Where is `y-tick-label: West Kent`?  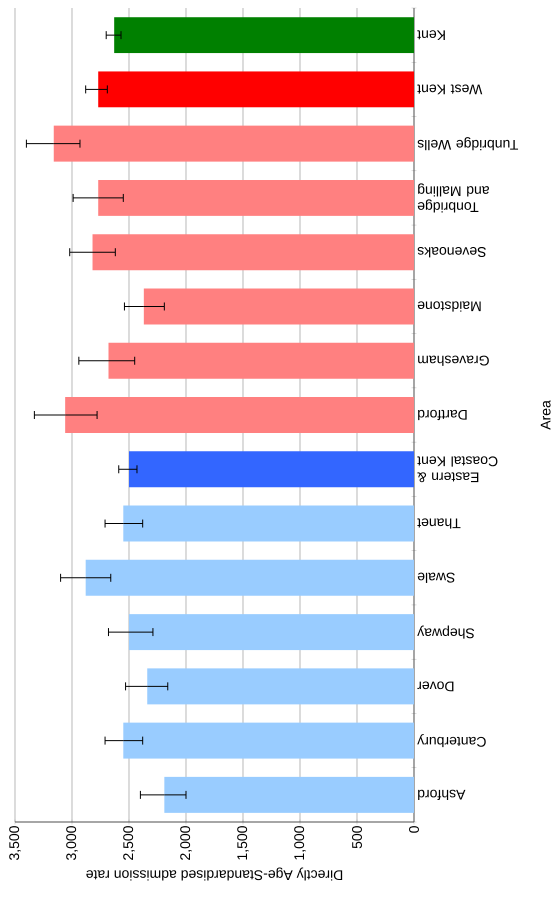 y-tick-label: West Kent is located at coordinates (449, 89).